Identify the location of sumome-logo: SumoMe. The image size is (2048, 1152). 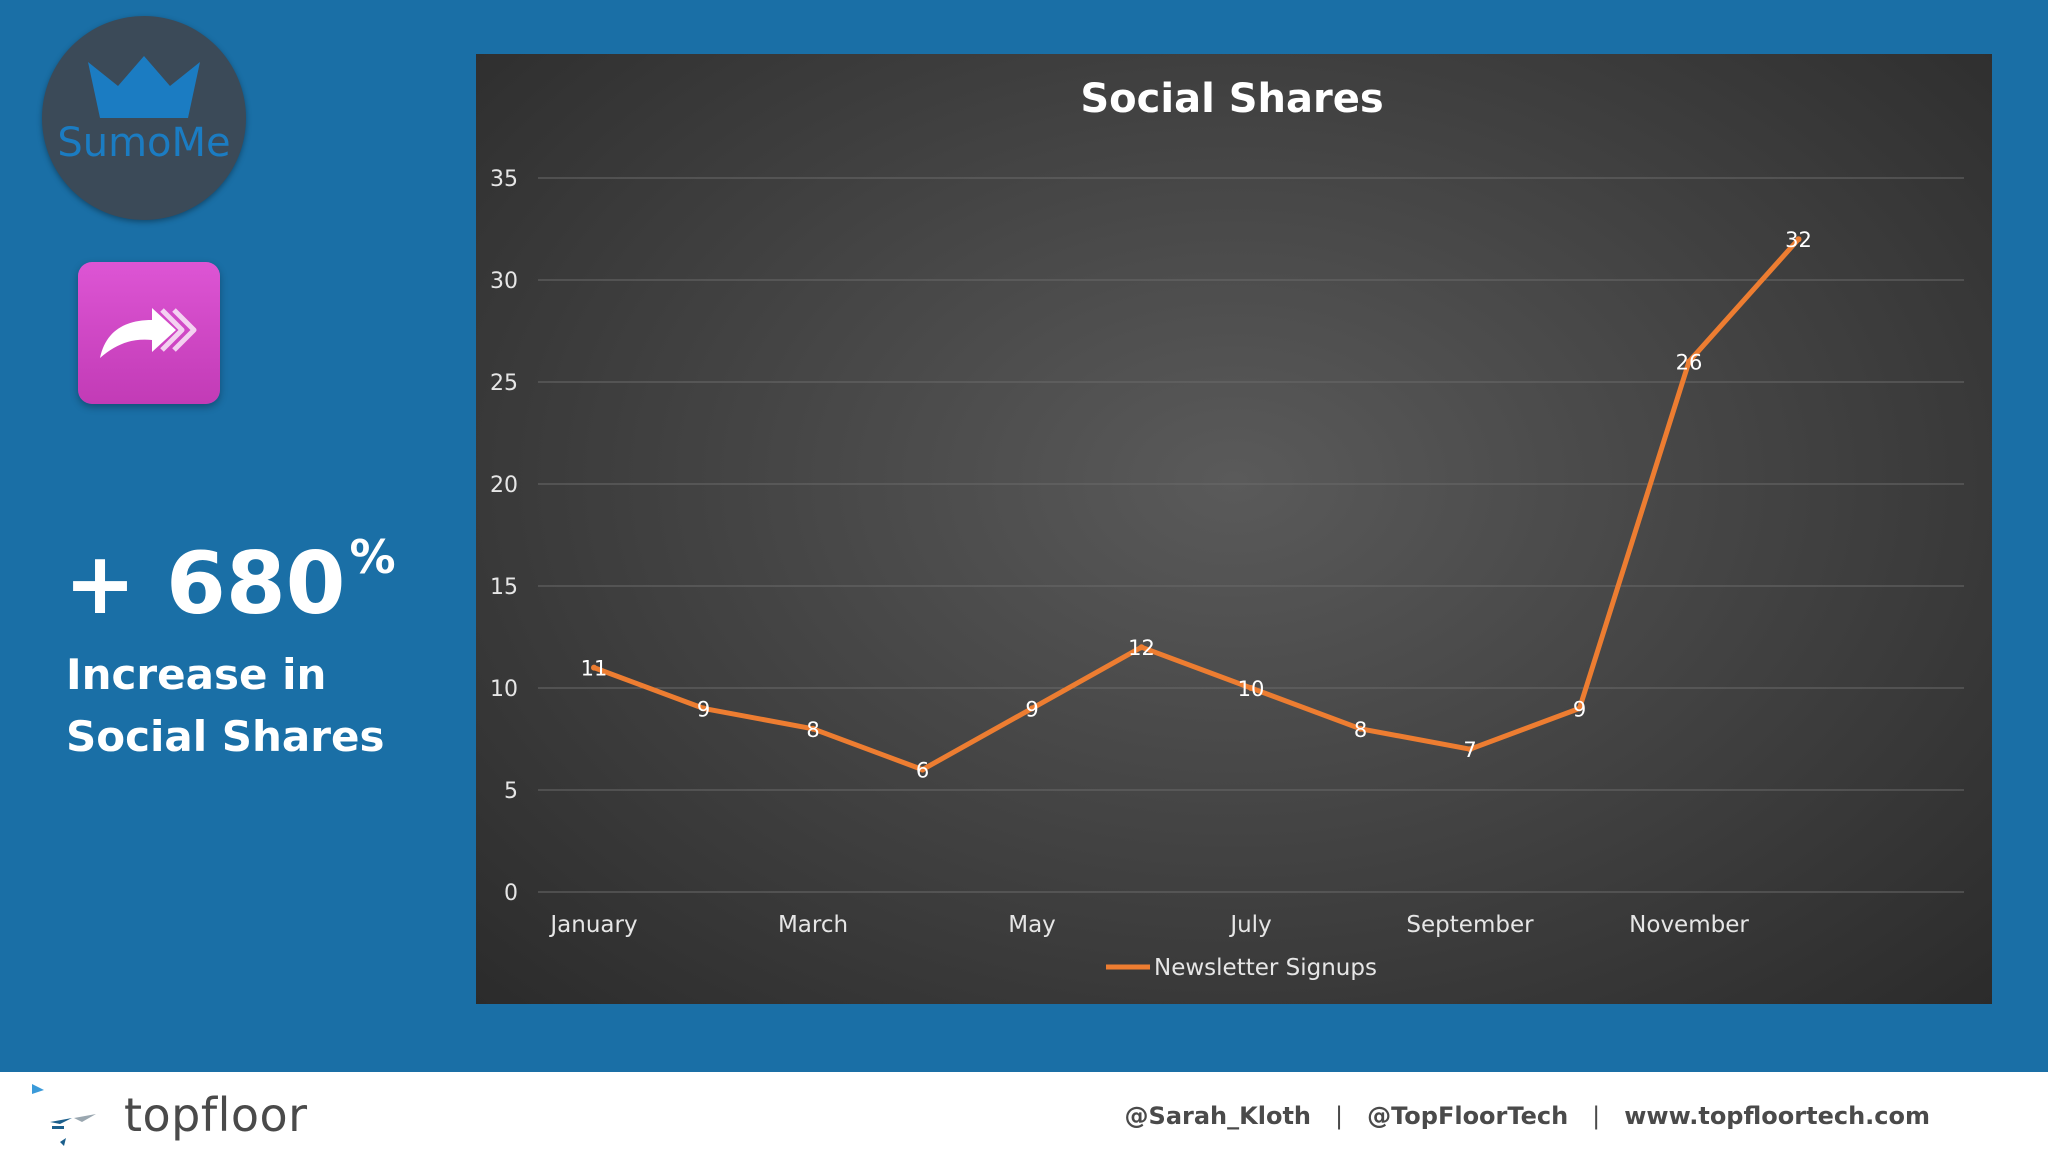
(144, 118).